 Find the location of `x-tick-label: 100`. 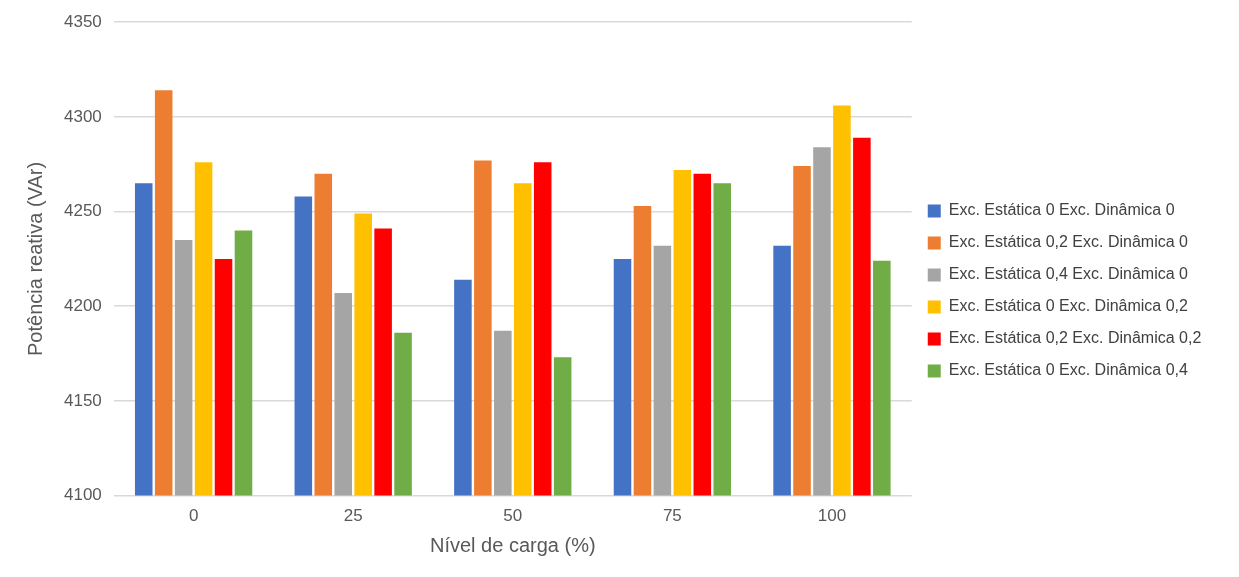

x-tick-label: 100 is located at coordinates (832, 516).